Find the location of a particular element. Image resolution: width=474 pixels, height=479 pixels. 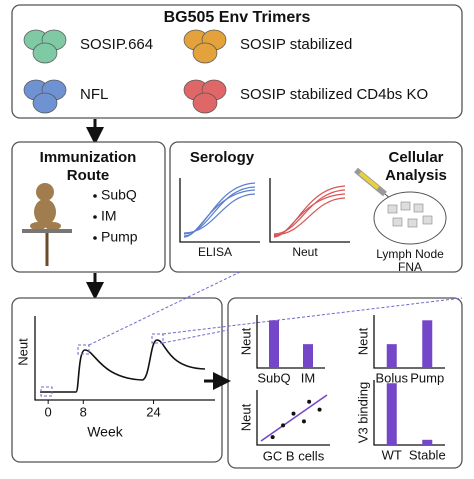

trimer-label: SOSIP.664 is located at coordinates (116, 44).